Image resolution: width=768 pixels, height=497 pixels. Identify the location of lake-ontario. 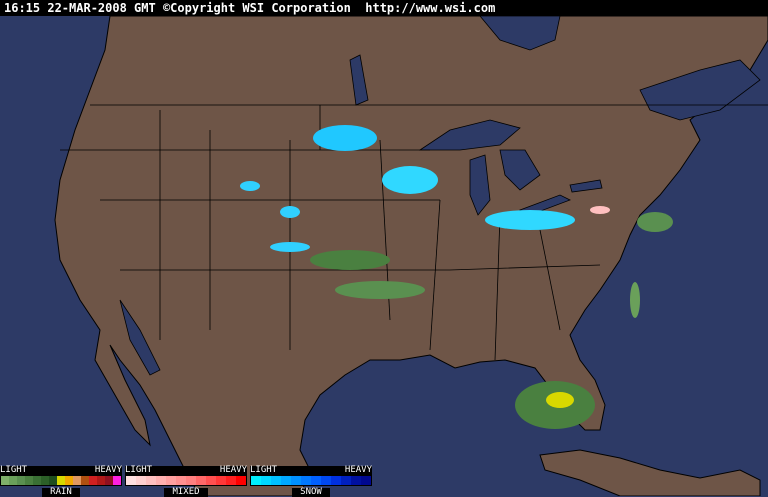
(586, 186).